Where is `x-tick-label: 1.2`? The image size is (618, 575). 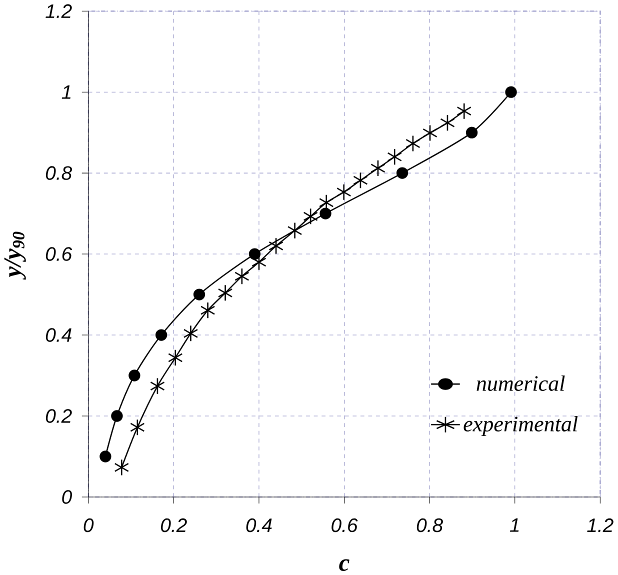 x-tick-label: 1.2 is located at coordinates (600, 525).